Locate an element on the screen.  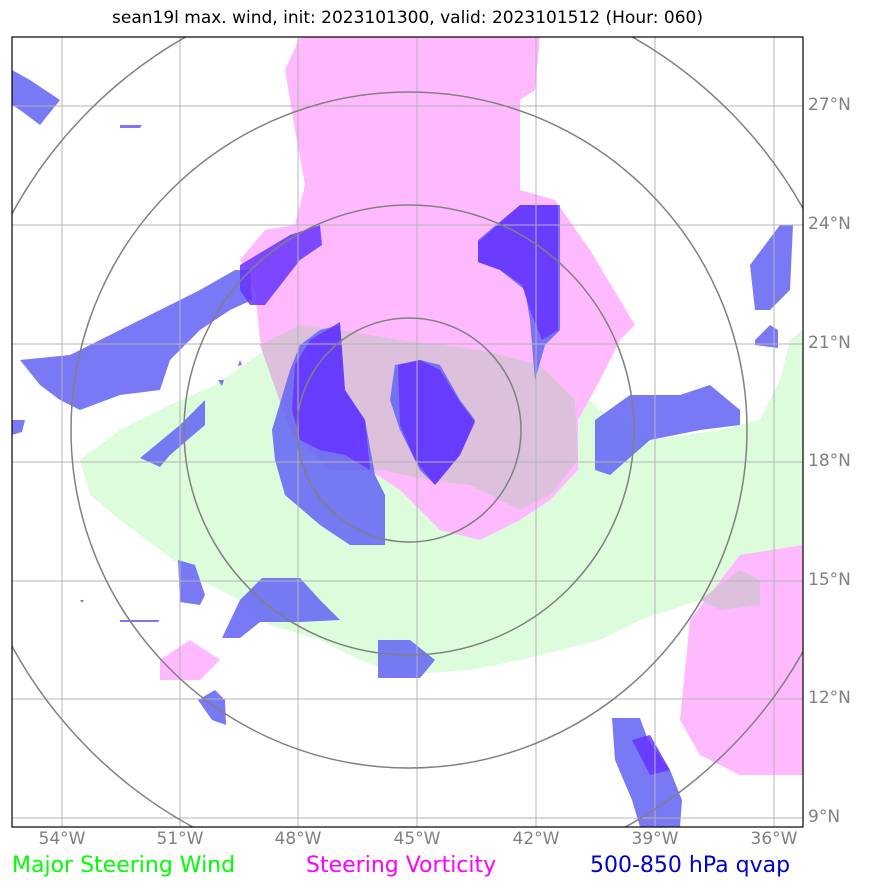
legend-qvap: 500-850 hPa qvap is located at coordinates (690, 865).